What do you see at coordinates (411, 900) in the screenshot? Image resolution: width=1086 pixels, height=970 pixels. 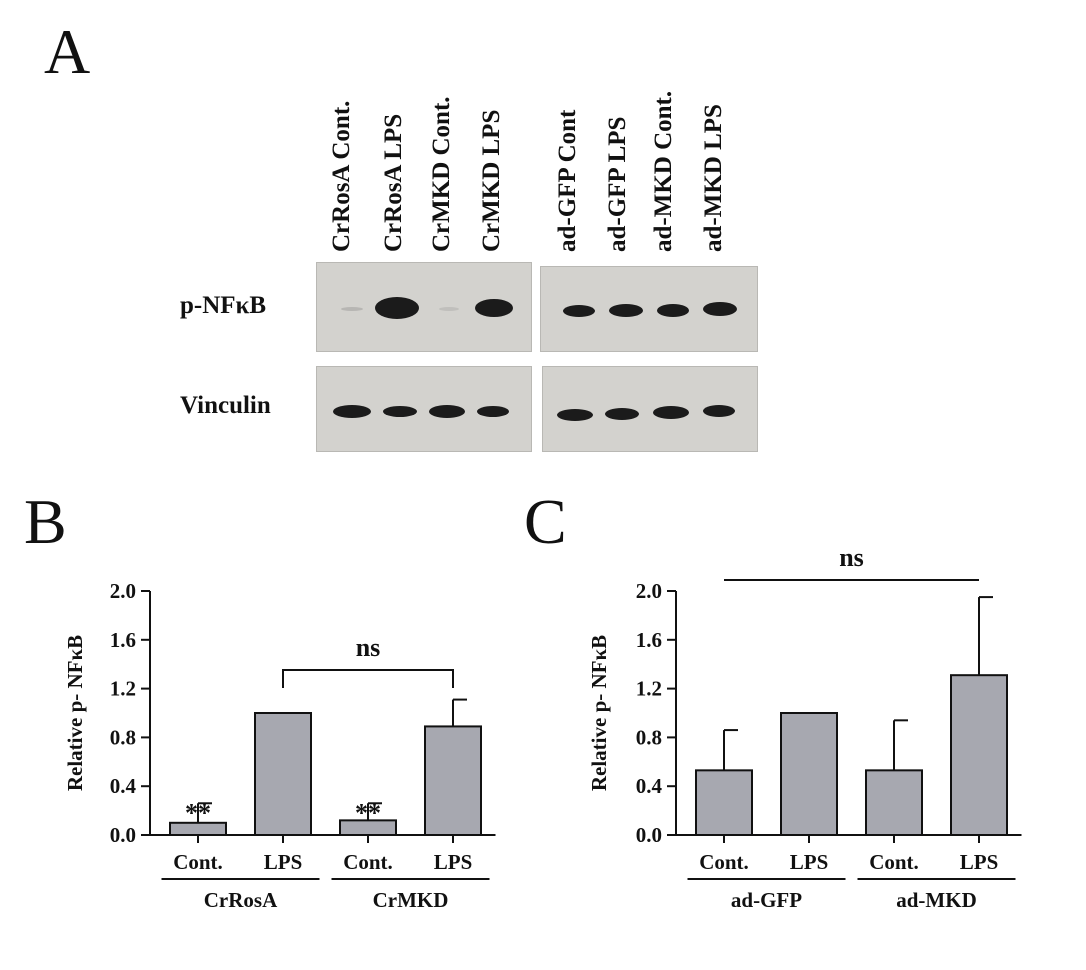 I see `group-label: CrMKD` at bounding box center [411, 900].